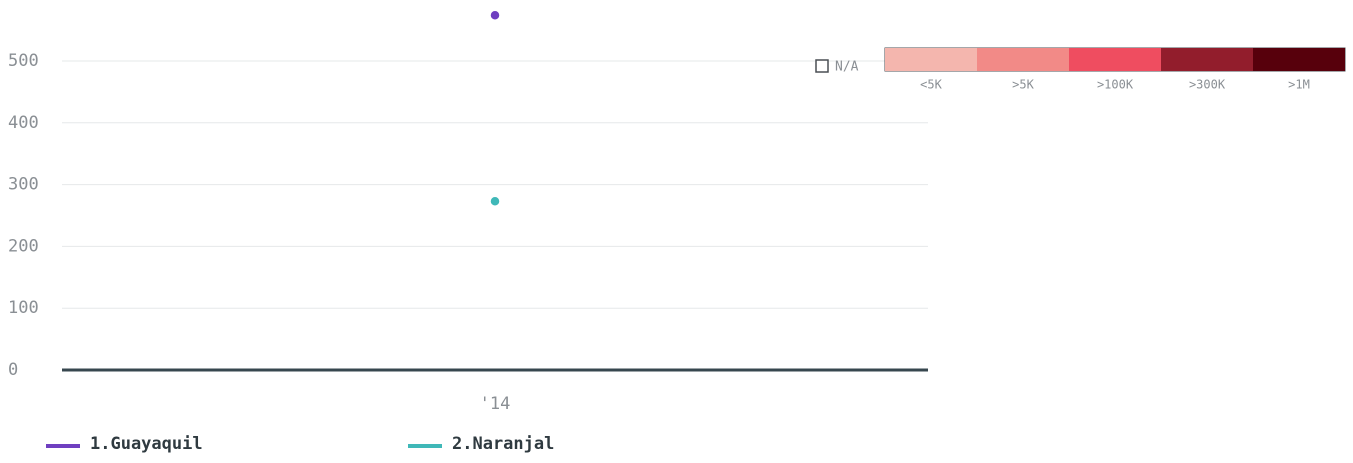 The height and width of the screenshot is (463, 1353). I want to click on legend-label: 2.Naranjal, so click(503, 444).